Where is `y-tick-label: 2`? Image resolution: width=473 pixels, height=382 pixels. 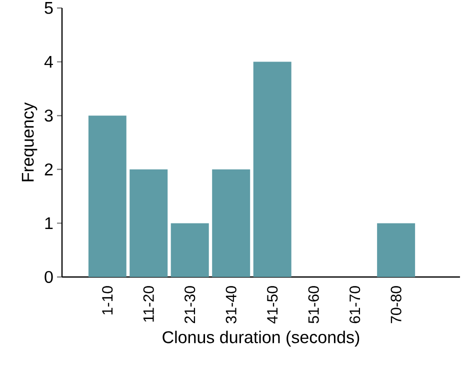
y-tick-label: 2 is located at coordinates (48, 169).